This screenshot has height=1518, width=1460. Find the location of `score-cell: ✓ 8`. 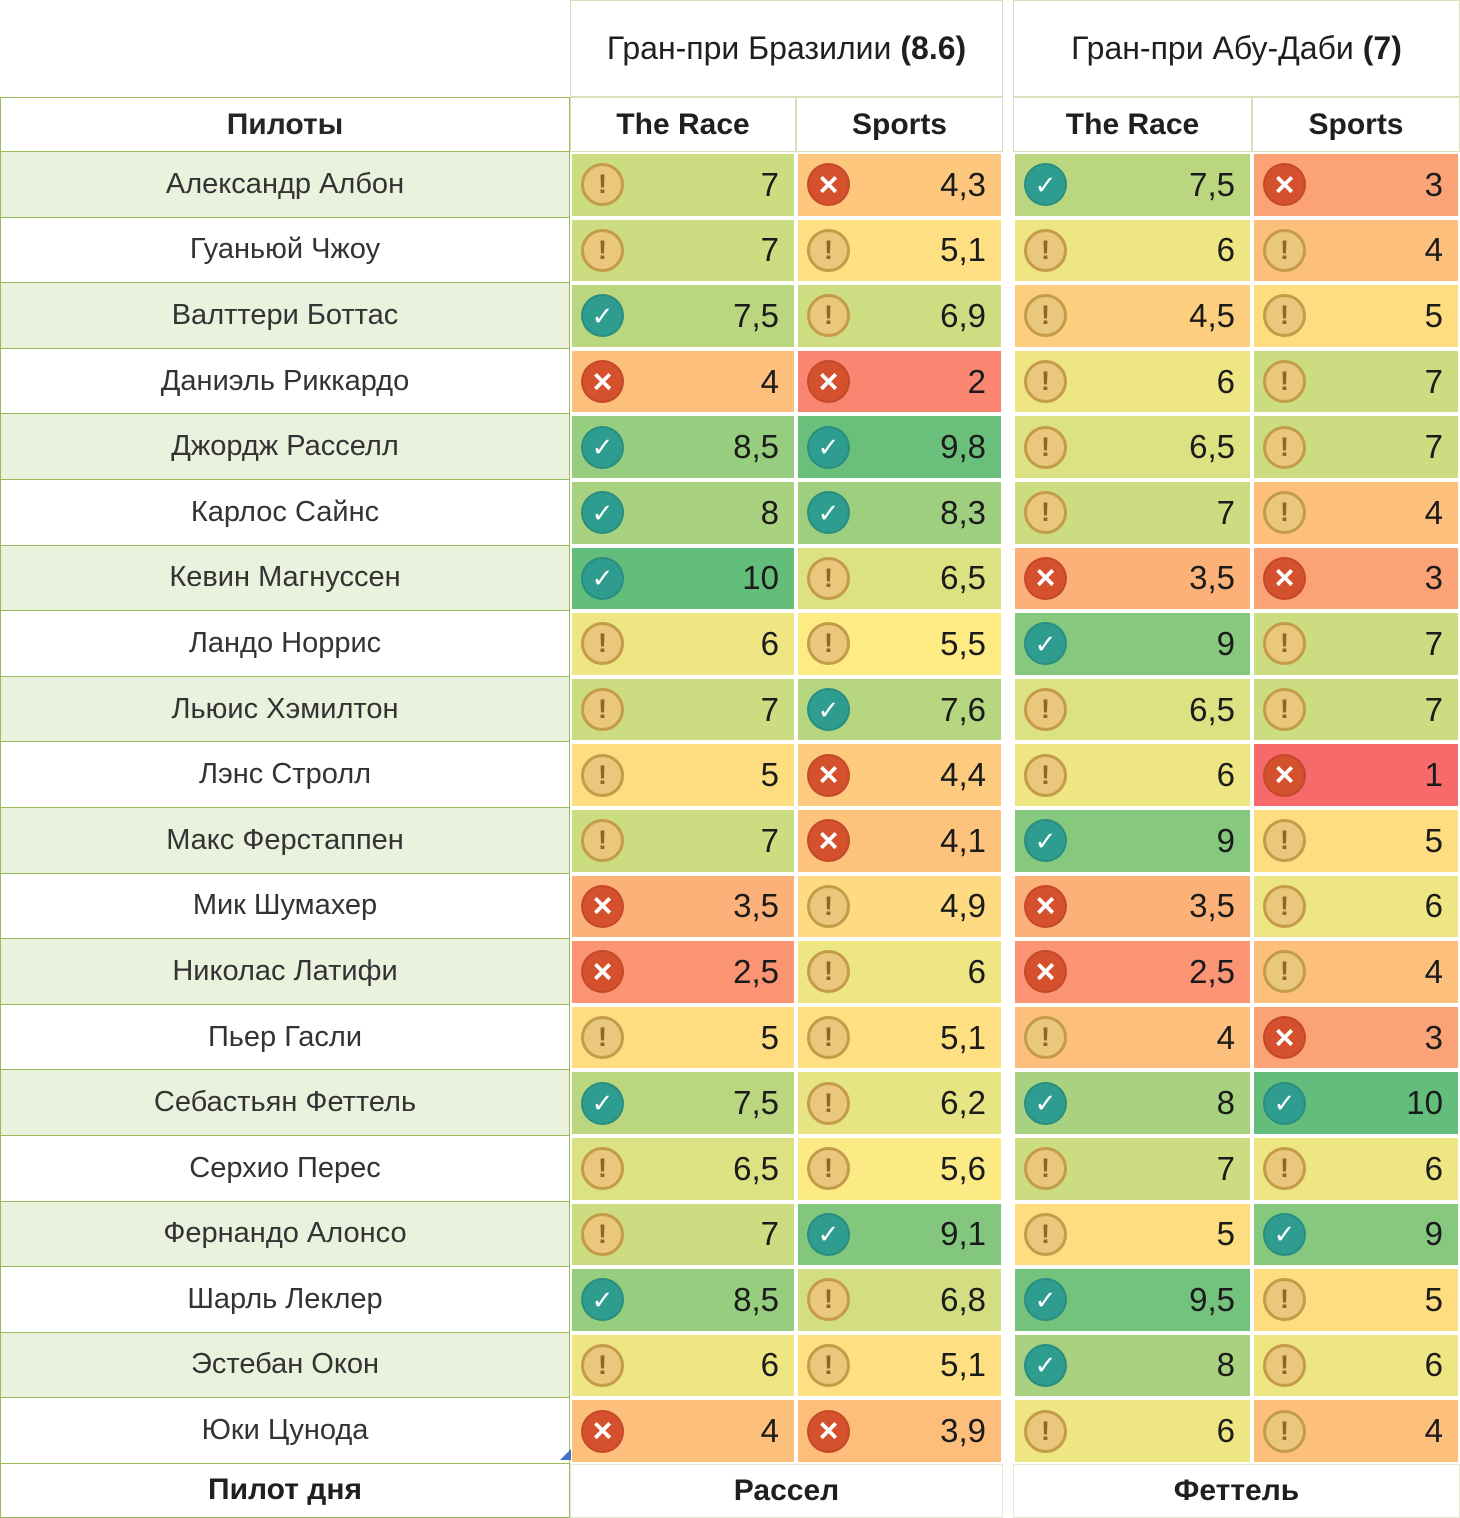

score-cell: ✓ 8 is located at coordinates (1132, 1103).